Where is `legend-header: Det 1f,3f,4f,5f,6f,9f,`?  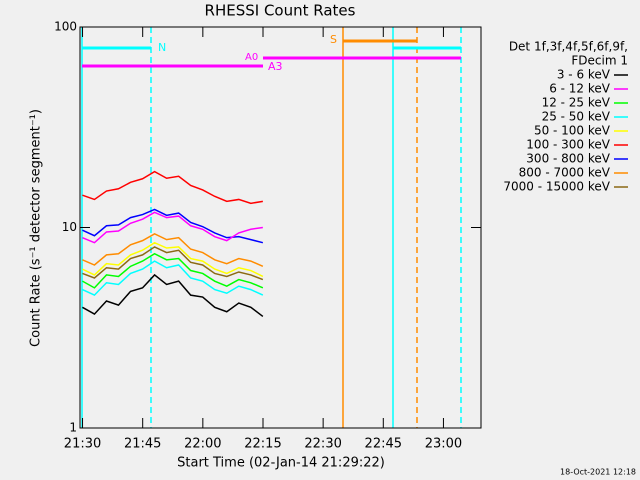
legend-header: Det 1f,3f,4f,5f,6f,9f, is located at coordinates (568, 47).